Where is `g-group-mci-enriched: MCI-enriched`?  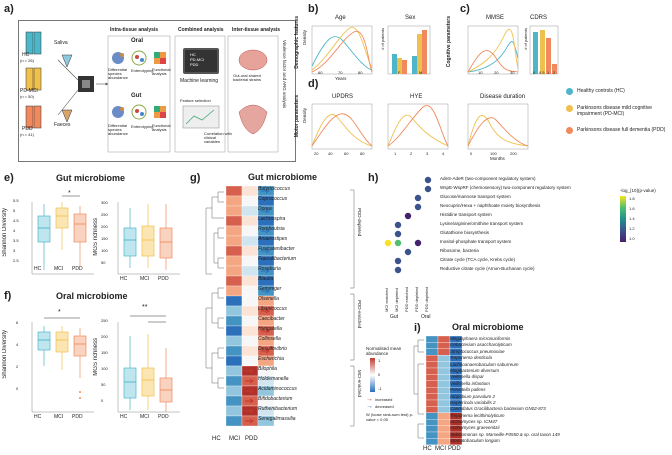
g-group-mci-enriched: MCI-enriched is located at coordinates (359, 384).